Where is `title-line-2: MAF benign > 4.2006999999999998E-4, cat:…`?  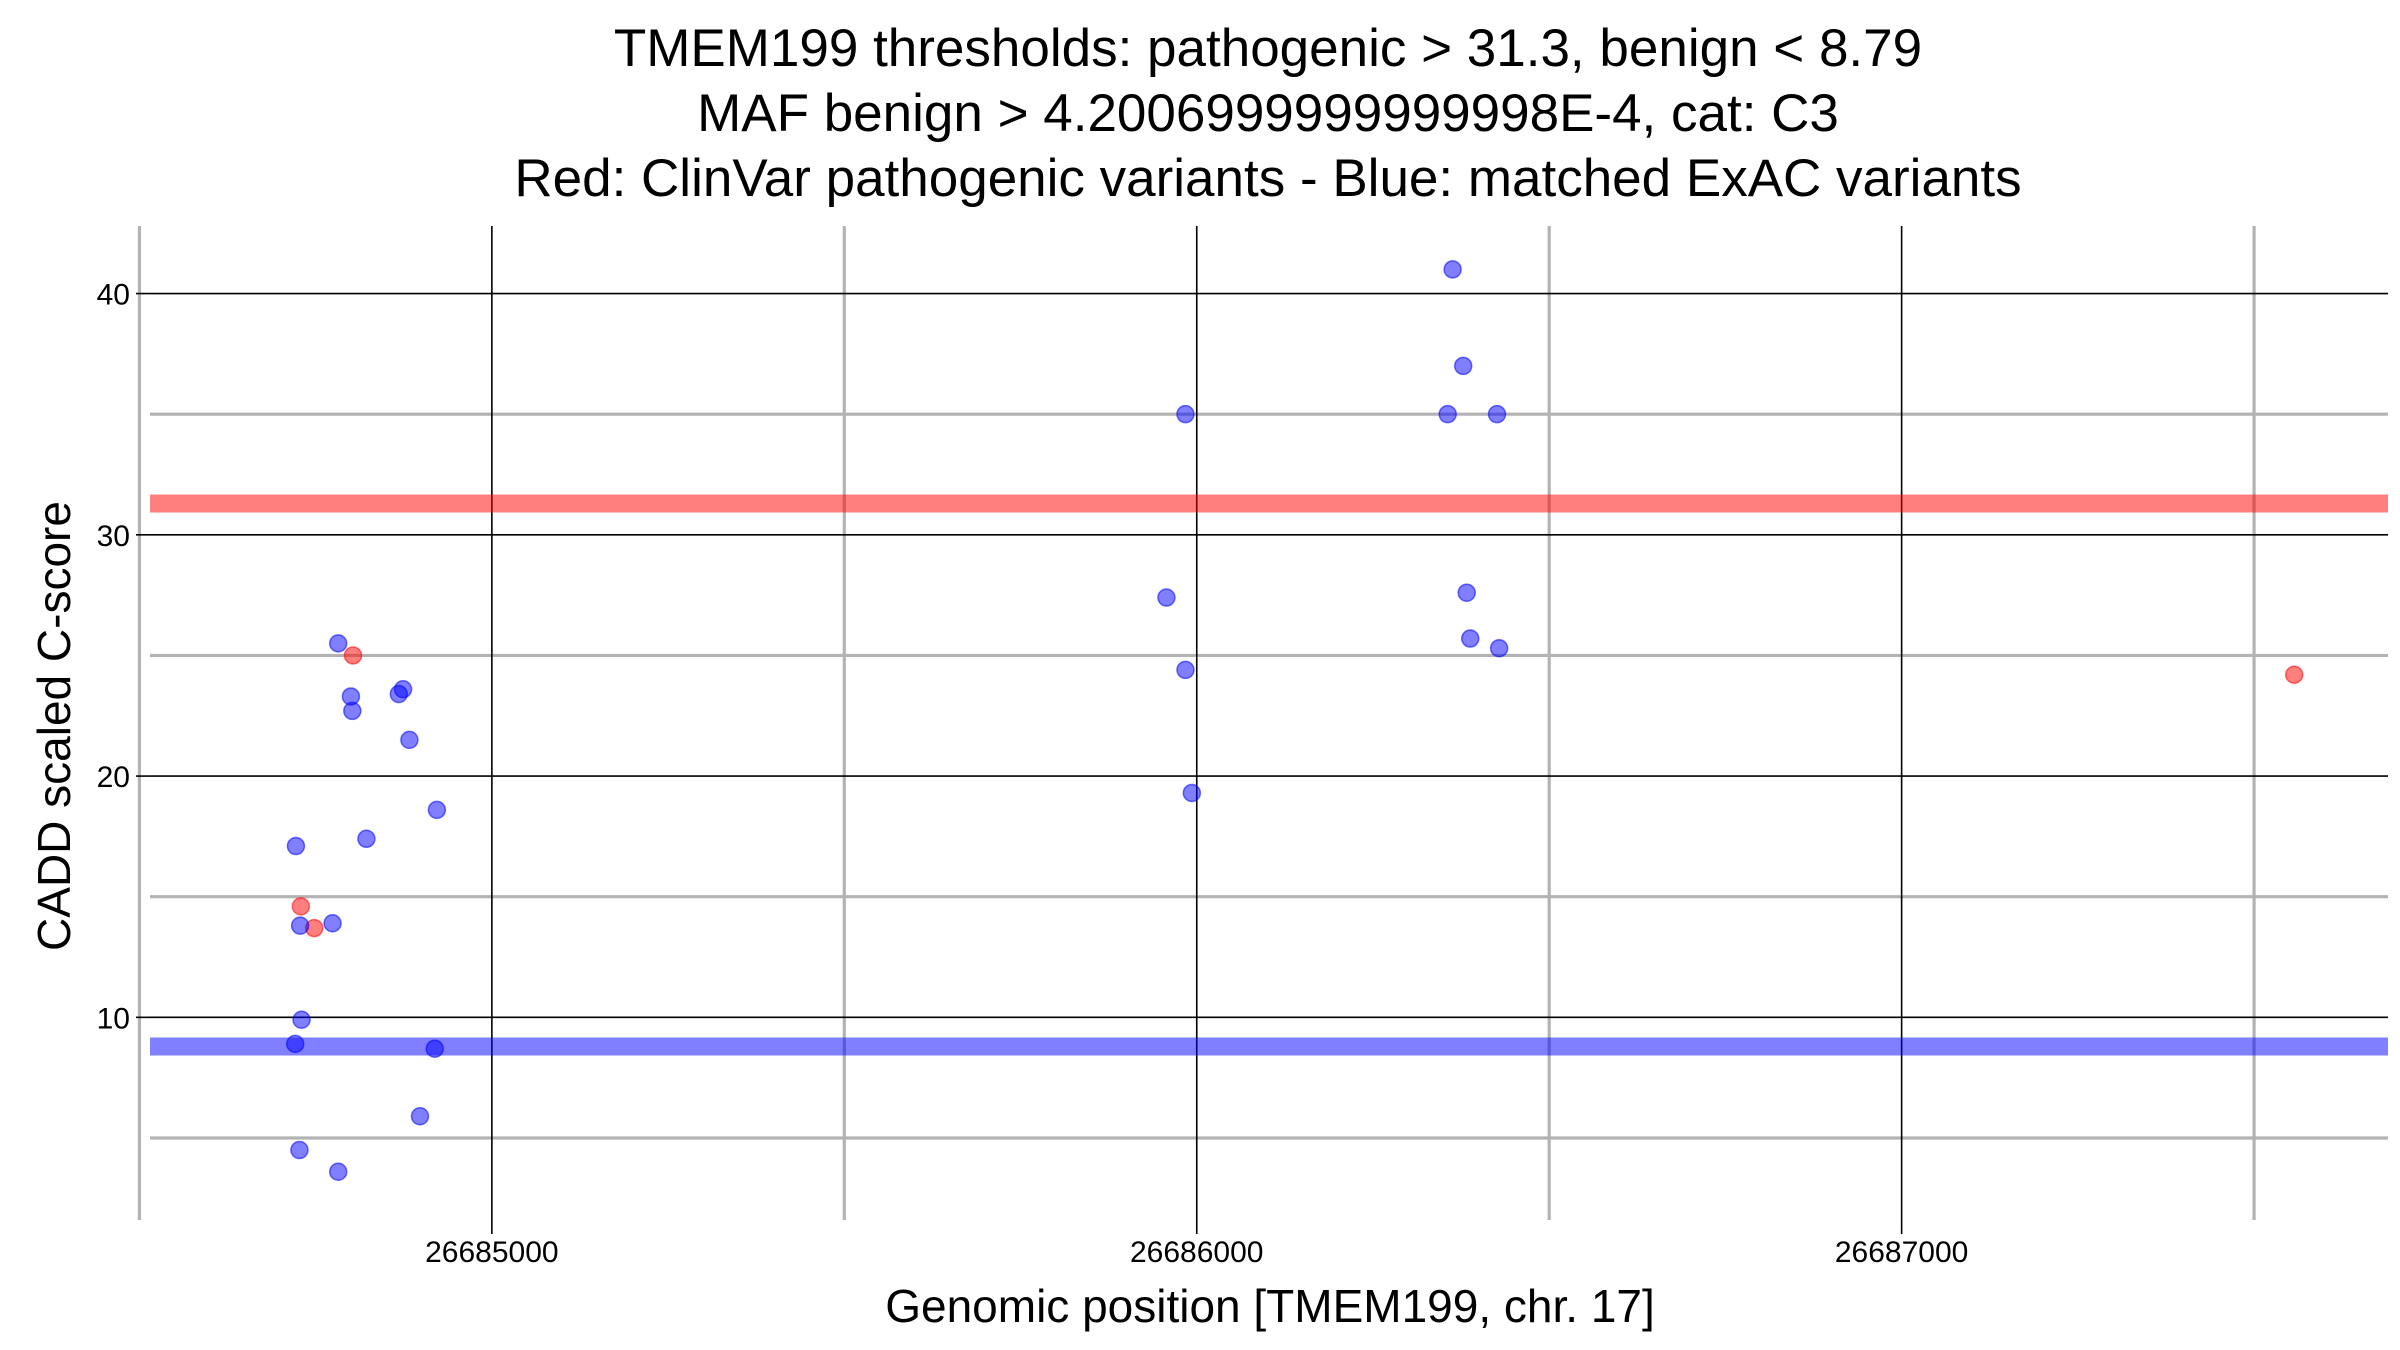 title-line-2: MAF benign > 4.2006999999999998E-4, cat:… is located at coordinates (1268, 113).